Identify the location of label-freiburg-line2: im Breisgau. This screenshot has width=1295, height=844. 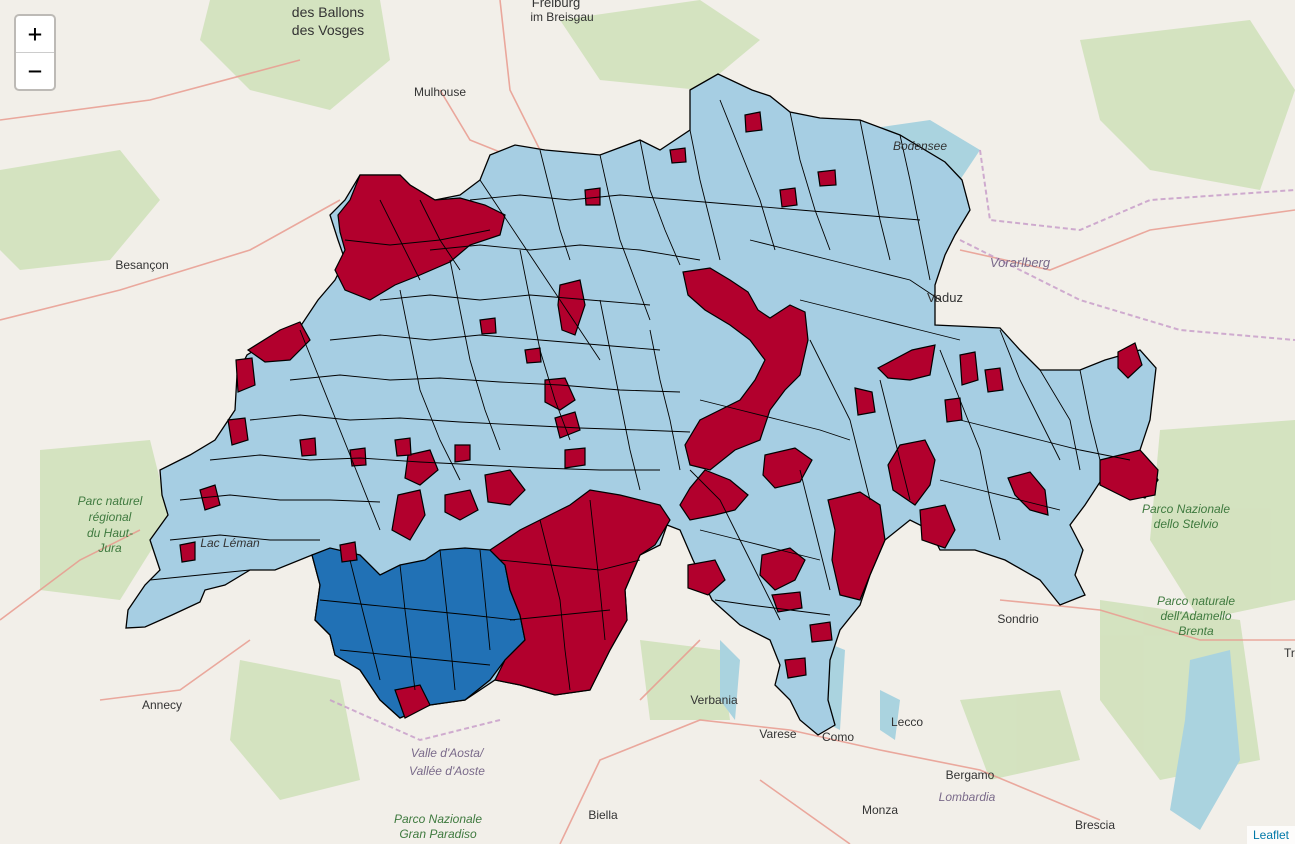
(561, 17).